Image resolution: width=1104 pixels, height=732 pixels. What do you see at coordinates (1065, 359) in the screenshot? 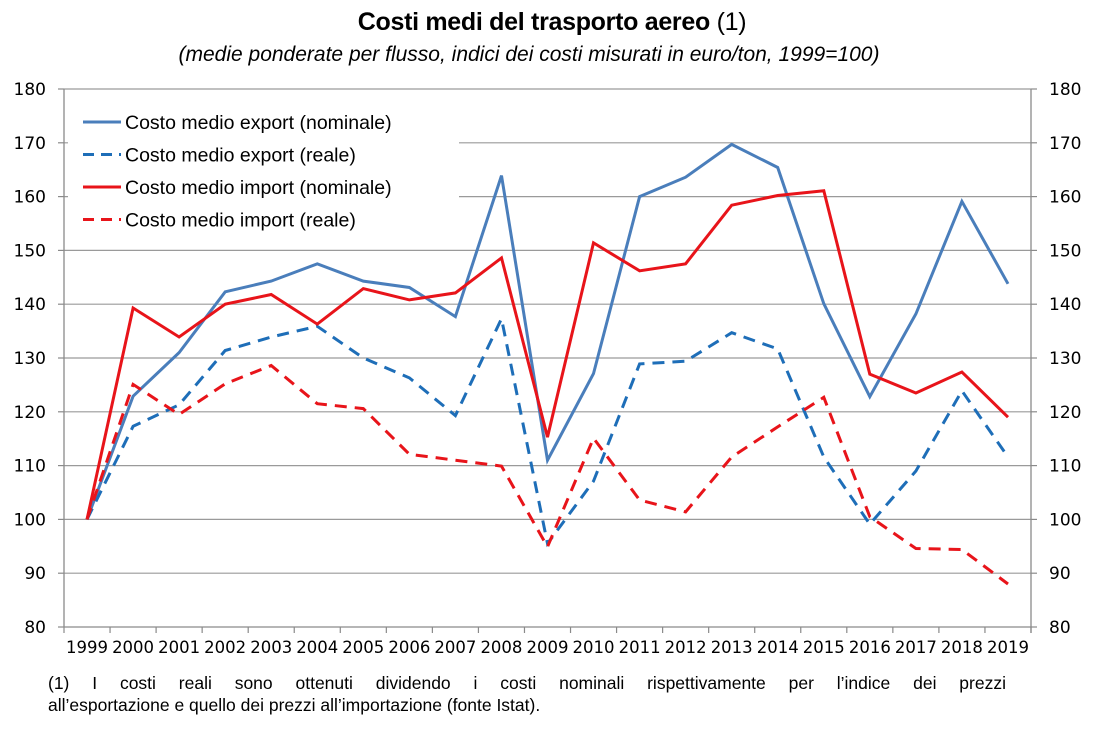
I see `y-tick-label-right: 130` at bounding box center [1065, 359].